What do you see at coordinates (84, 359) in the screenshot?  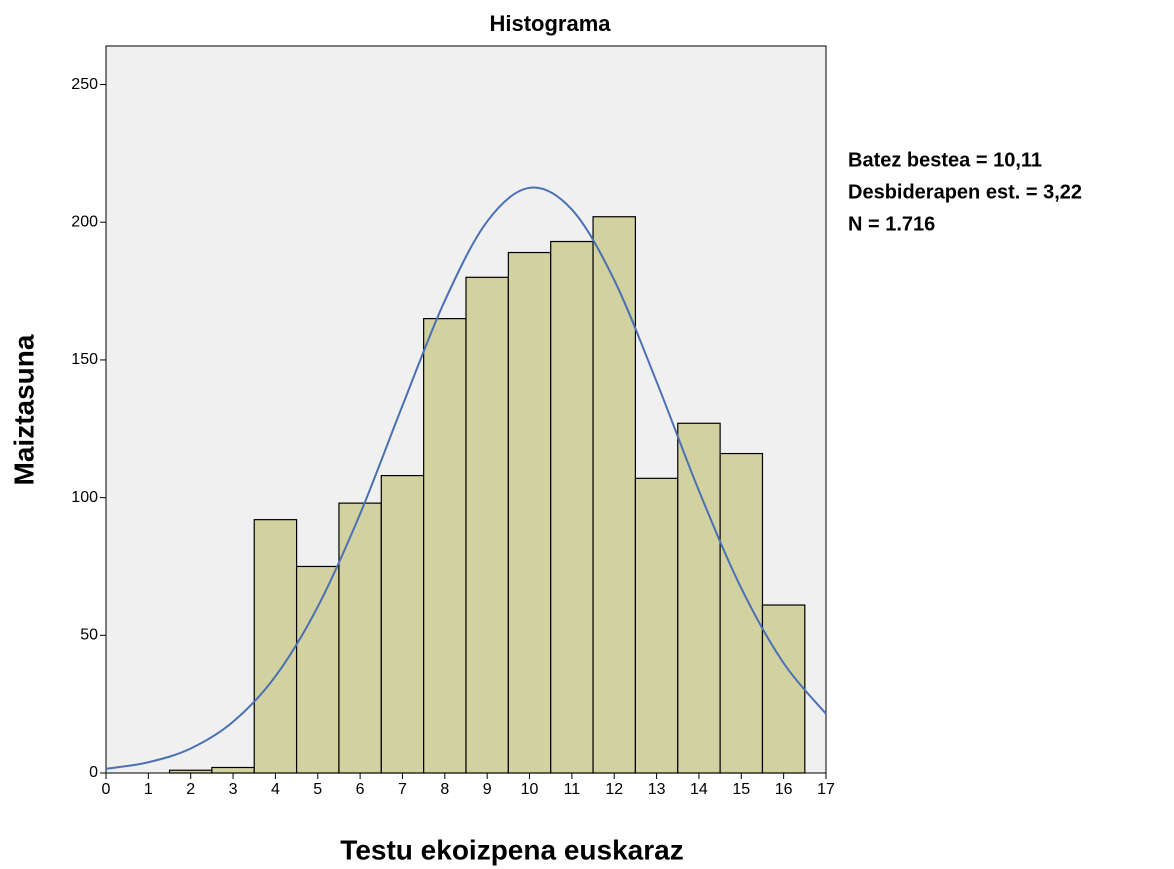 I see `y-tick-label: 150` at bounding box center [84, 359].